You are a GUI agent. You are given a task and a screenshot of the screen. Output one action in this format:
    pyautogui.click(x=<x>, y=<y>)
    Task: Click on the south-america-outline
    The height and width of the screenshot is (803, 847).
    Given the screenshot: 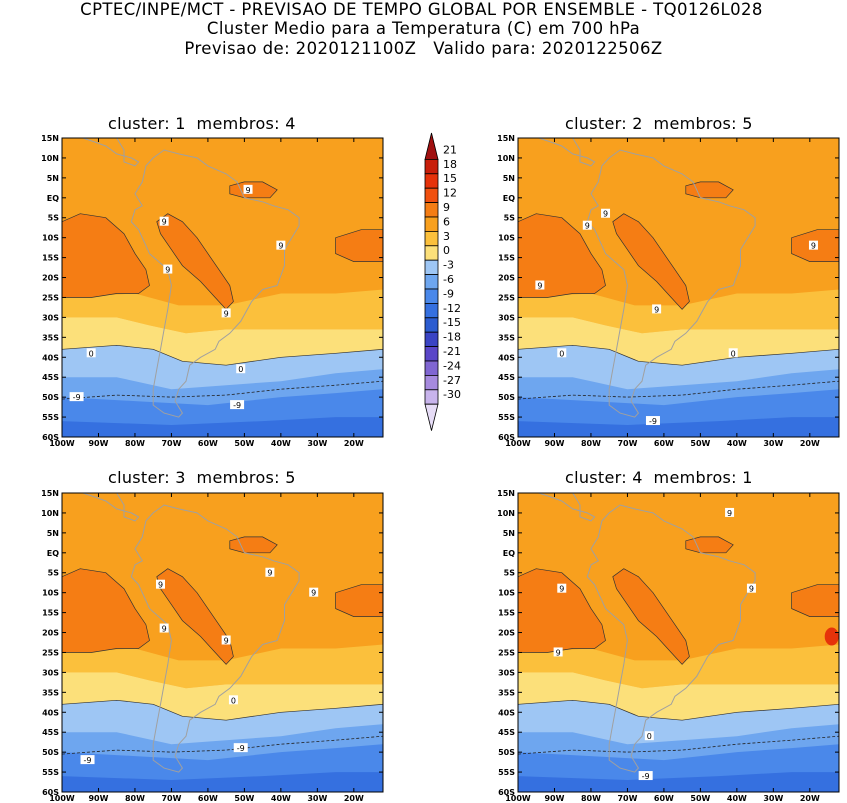 What is the action you would take?
    pyautogui.click(x=215, y=638)
    